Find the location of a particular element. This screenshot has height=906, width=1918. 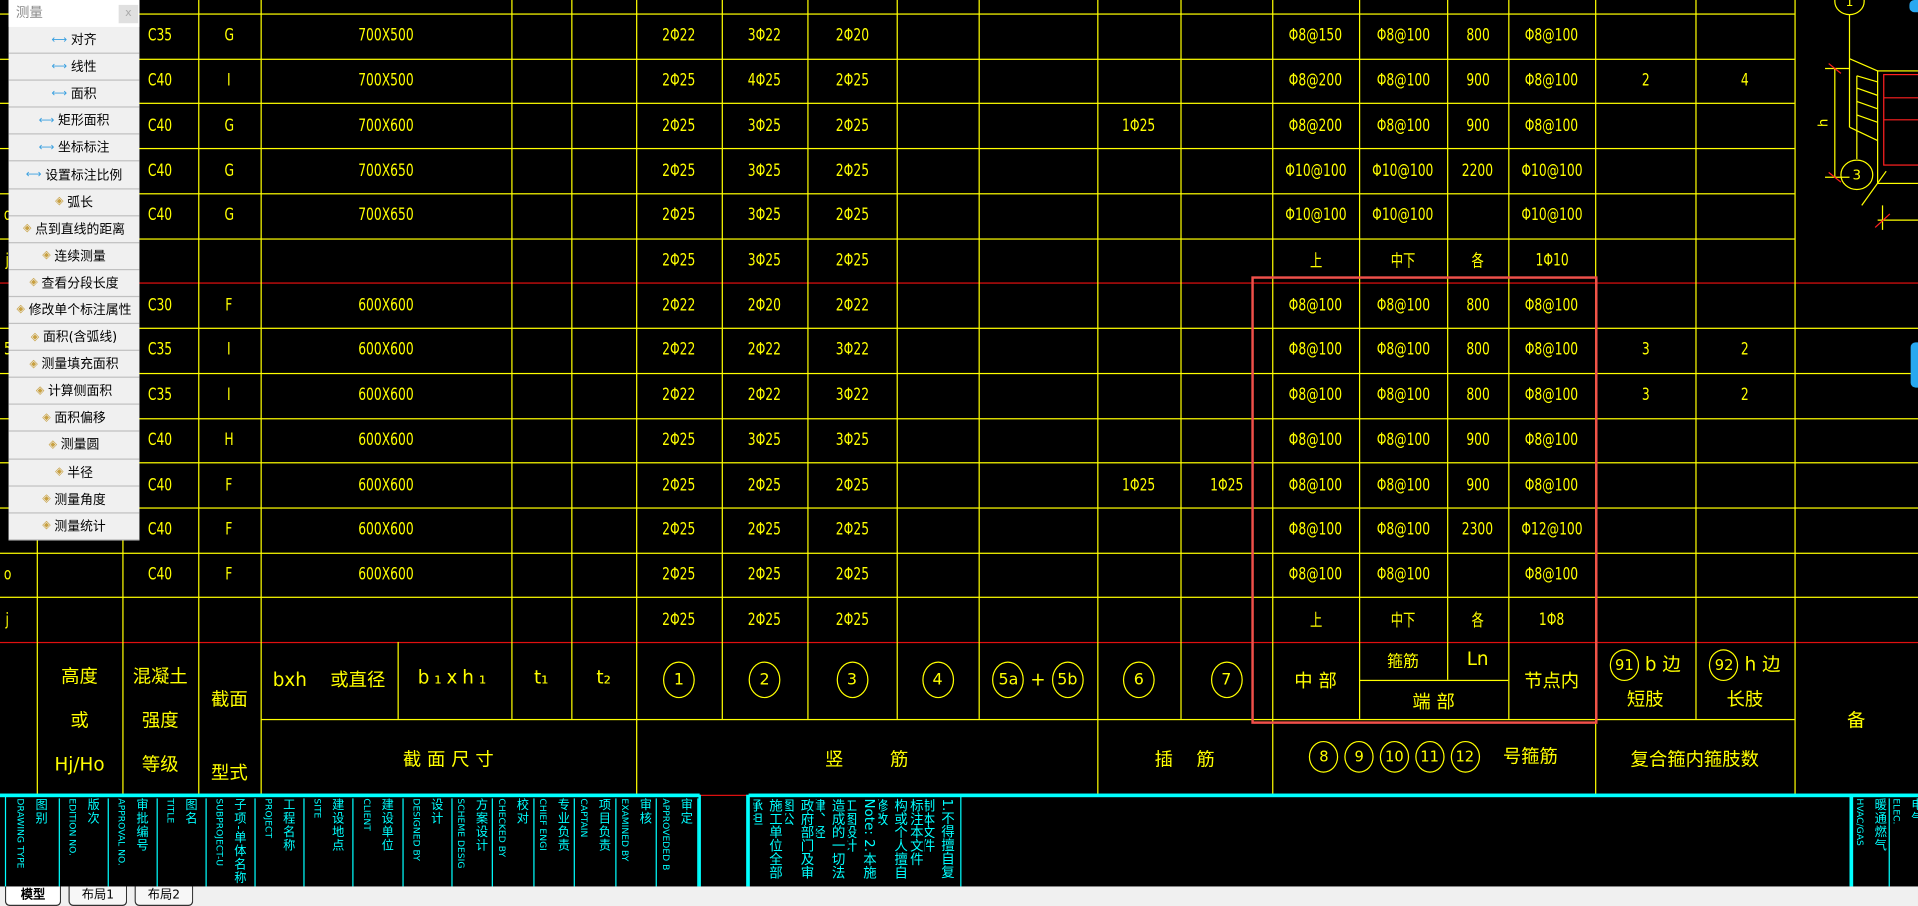

measure-item-scale-ruler: ⟷ 设置标注比例 is located at coordinates (74, 175).